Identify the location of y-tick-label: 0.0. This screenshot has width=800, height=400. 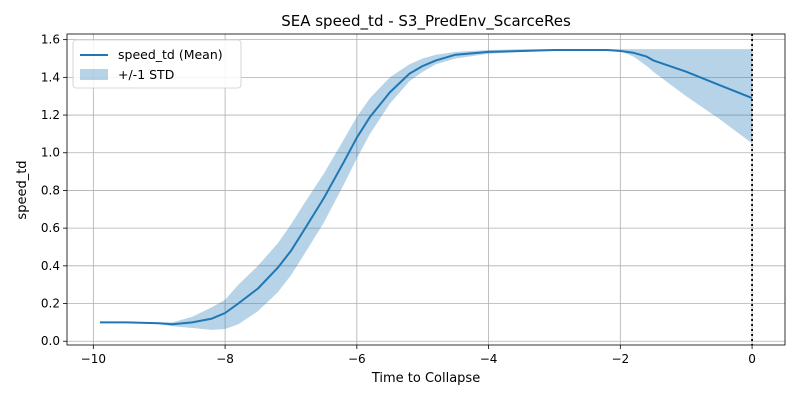
(50, 341).